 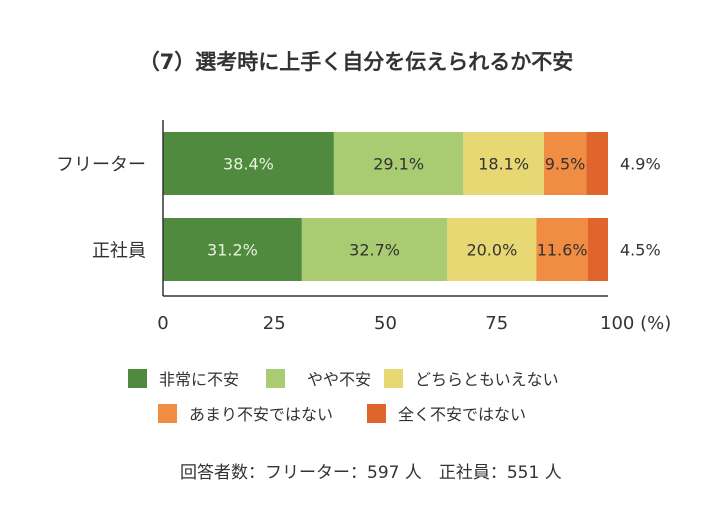 What do you see at coordinates (274, 323) in the screenshot?
I see `x-tick-label: 25` at bounding box center [274, 323].